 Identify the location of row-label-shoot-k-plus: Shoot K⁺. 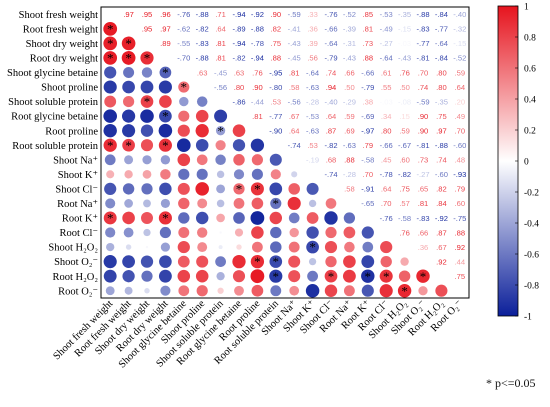
(78, 175).